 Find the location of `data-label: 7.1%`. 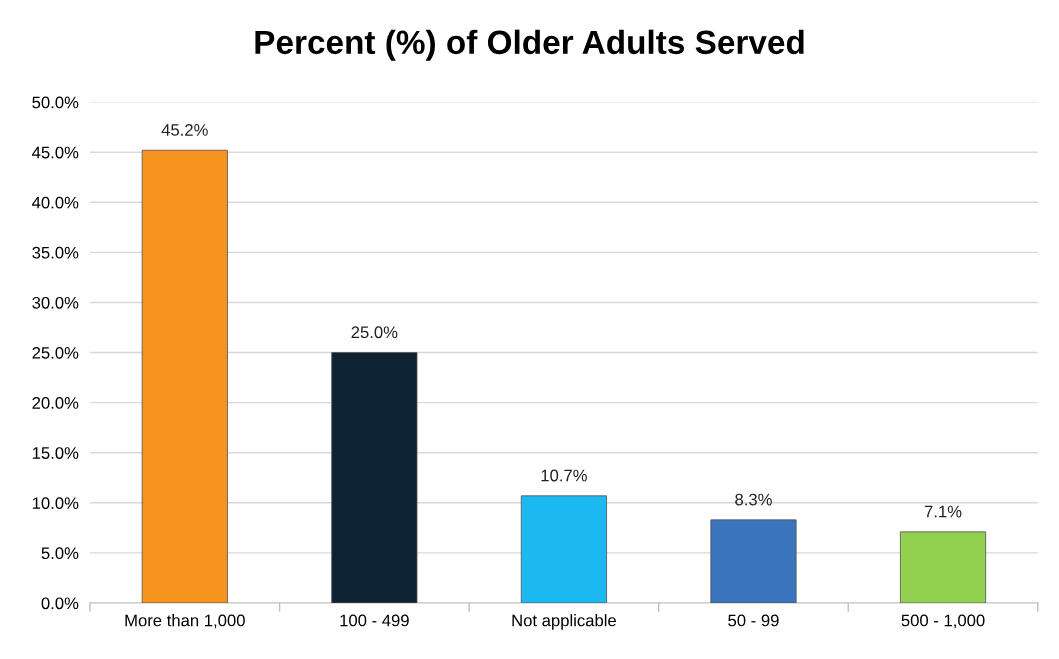

data-label: 7.1% is located at coordinates (943, 511).